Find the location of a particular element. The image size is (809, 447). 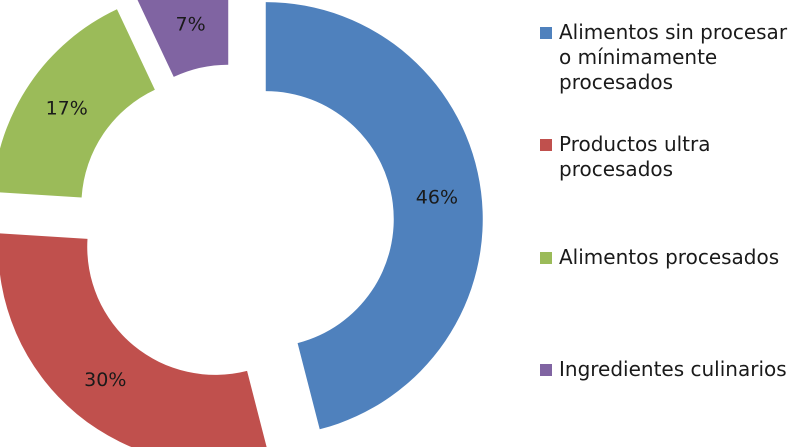

legend-item-productos-ultra-procesados: Productos ultra procesados is located at coordinates (674, 157).